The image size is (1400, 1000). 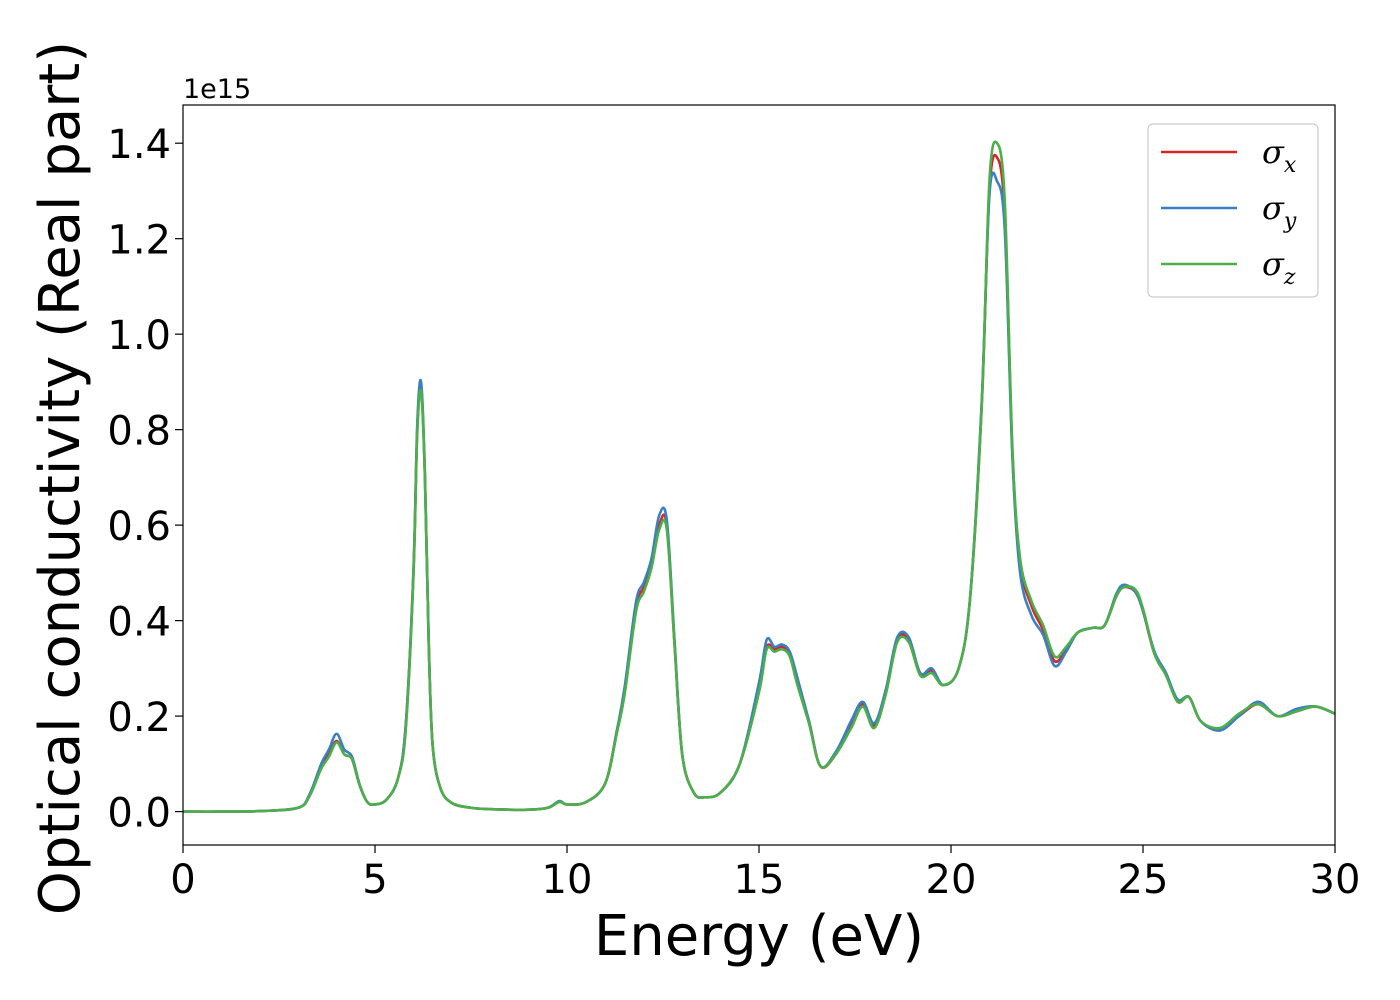 I want to click on legend-frame, so click(x=1233, y=210).